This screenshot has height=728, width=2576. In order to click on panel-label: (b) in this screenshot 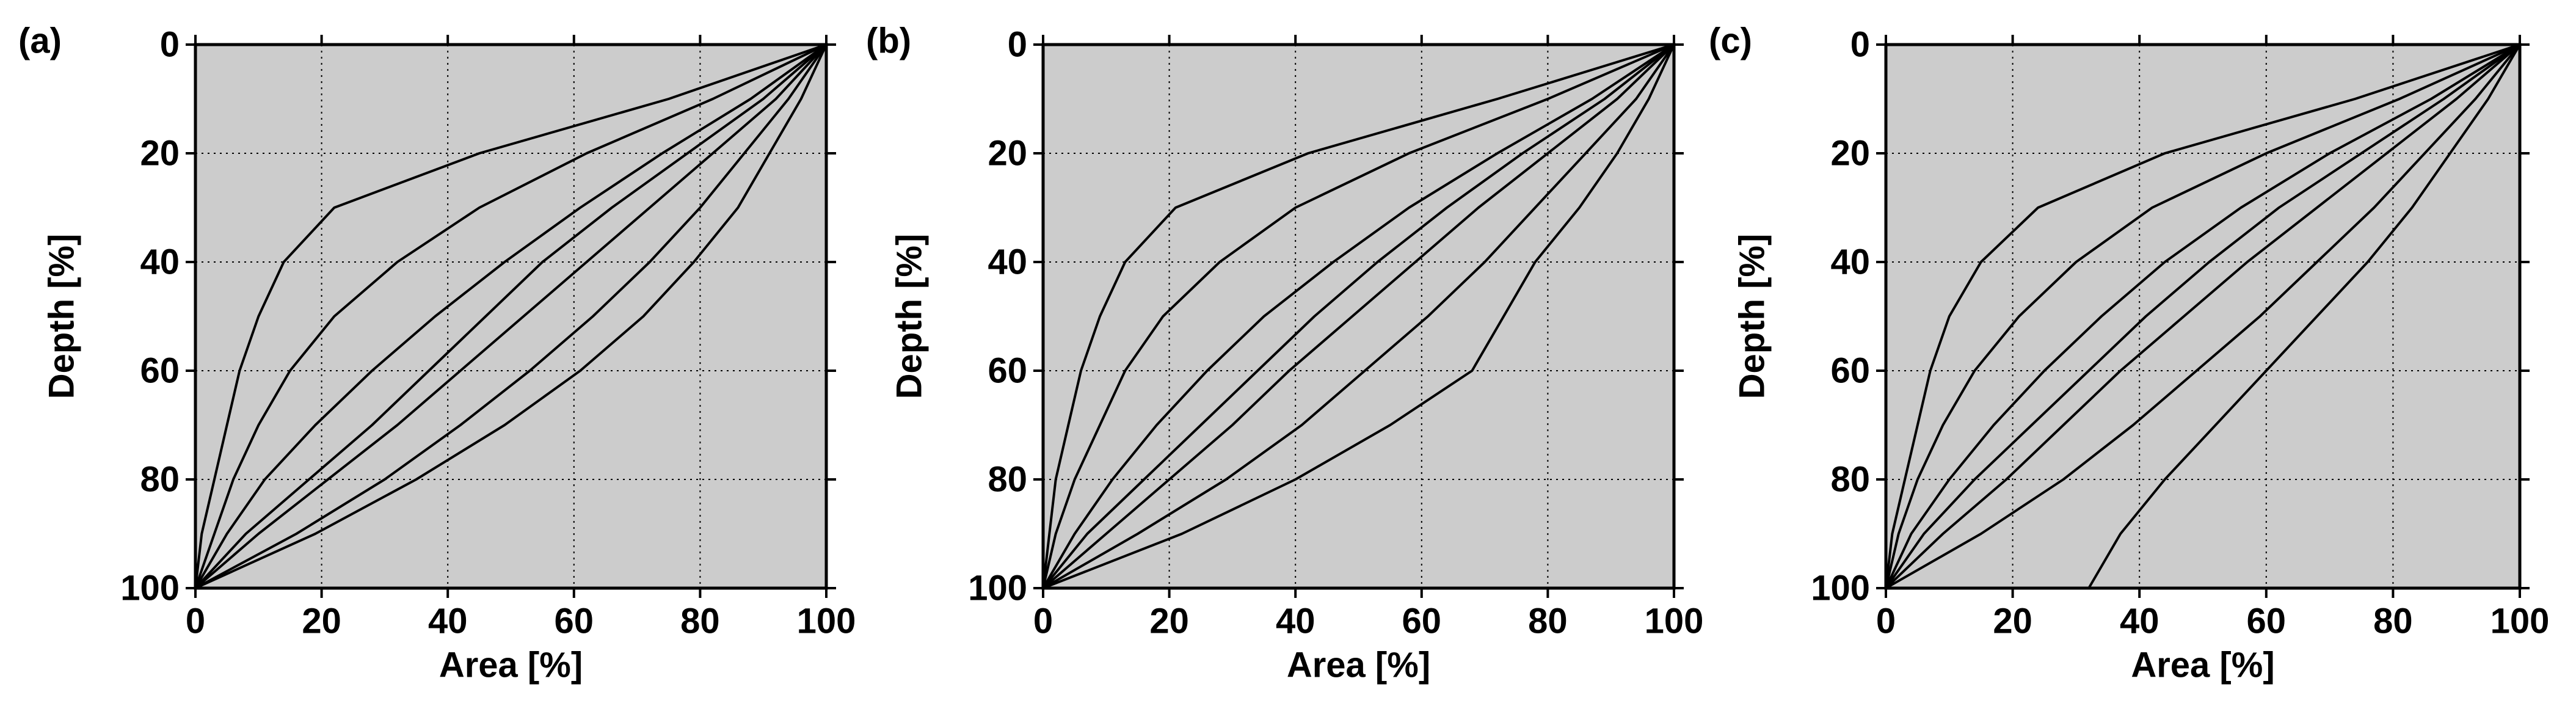, I will do `click(888, 40)`.